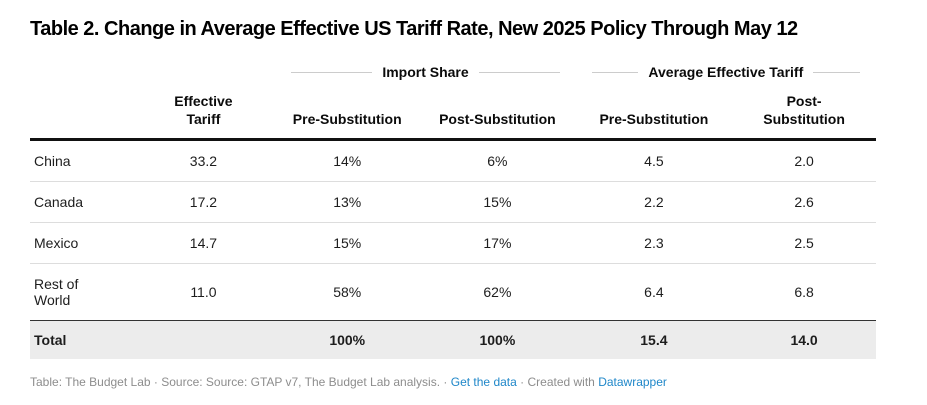  Describe the element at coordinates (81, 292) in the screenshot. I see `cell-country: Rest of World` at that location.